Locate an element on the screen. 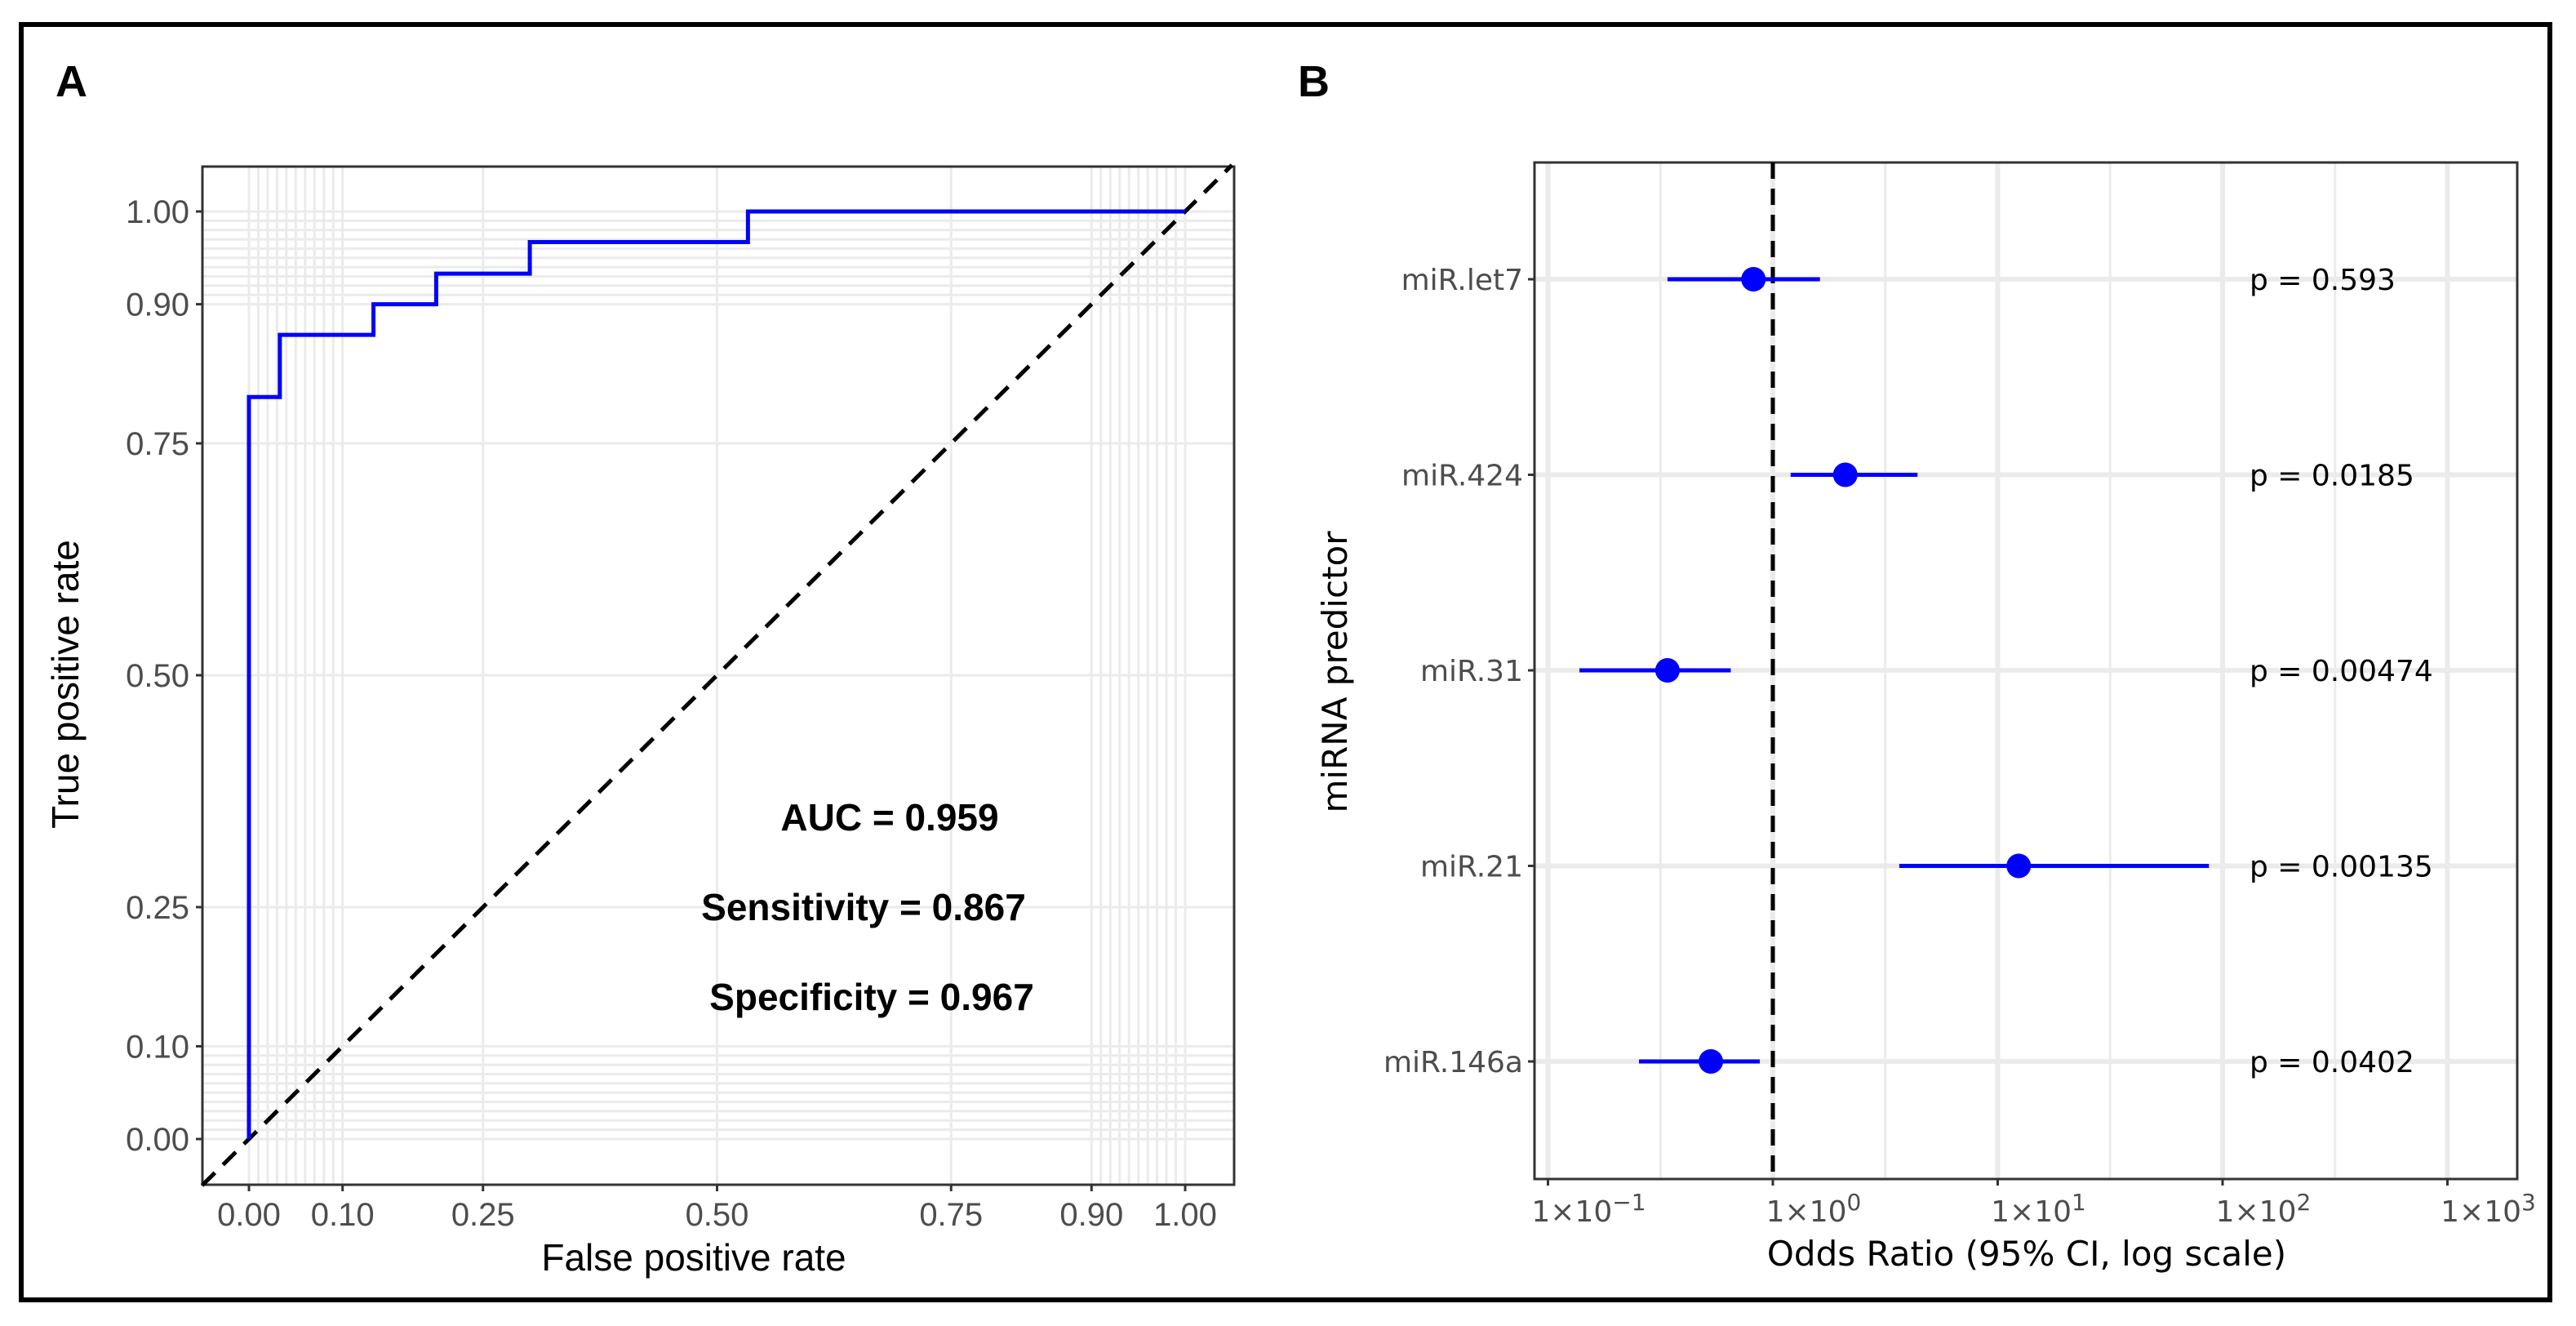 The image size is (2576, 1326). x-tick-label: 1×101 is located at coordinates (2038, 1209).